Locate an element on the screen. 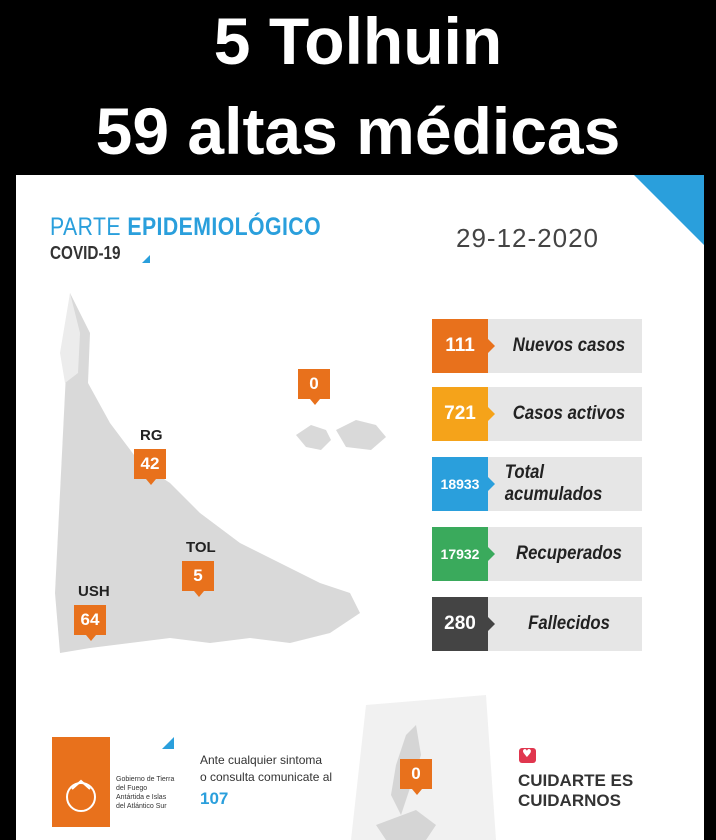 This screenshot has height=840, width=716. slogan: CUIDARTE ES CUIDARNOS is located at coordinates (575, 791).